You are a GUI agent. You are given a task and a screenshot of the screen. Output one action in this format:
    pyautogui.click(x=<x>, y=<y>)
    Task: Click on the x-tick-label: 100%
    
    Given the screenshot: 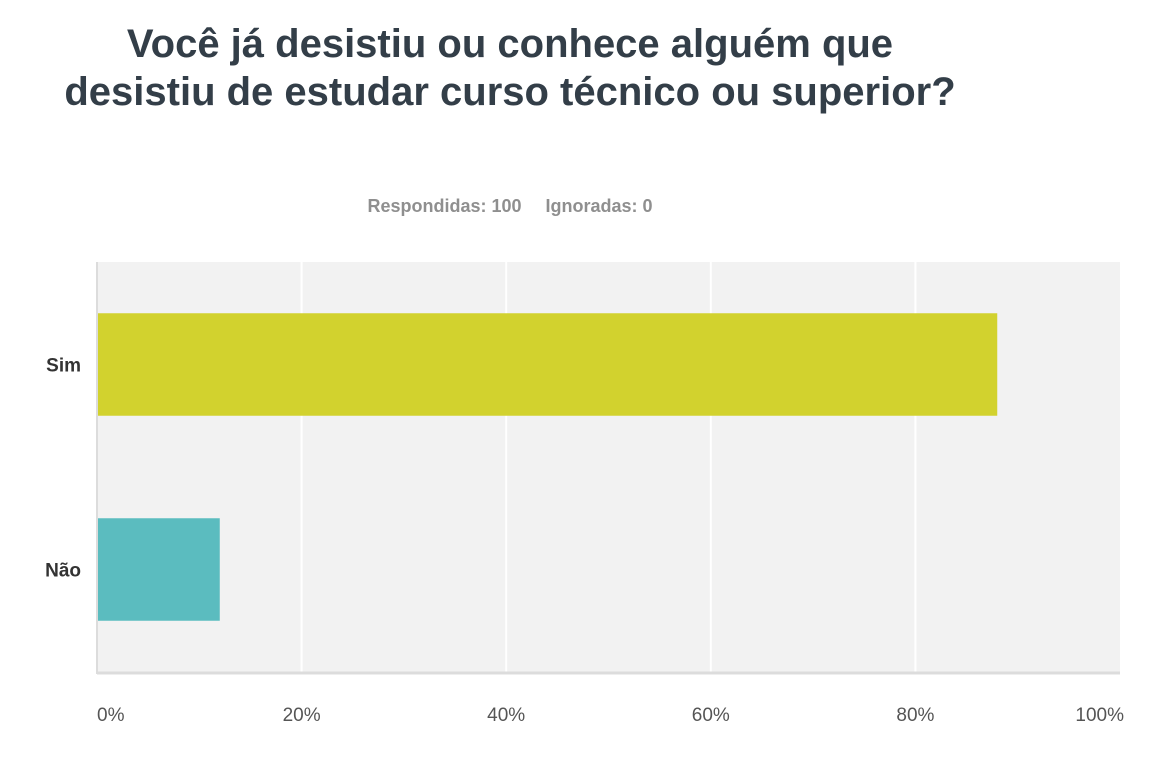 What is the action you would take?
    pyautogui.click(x=1099, y=715)
    